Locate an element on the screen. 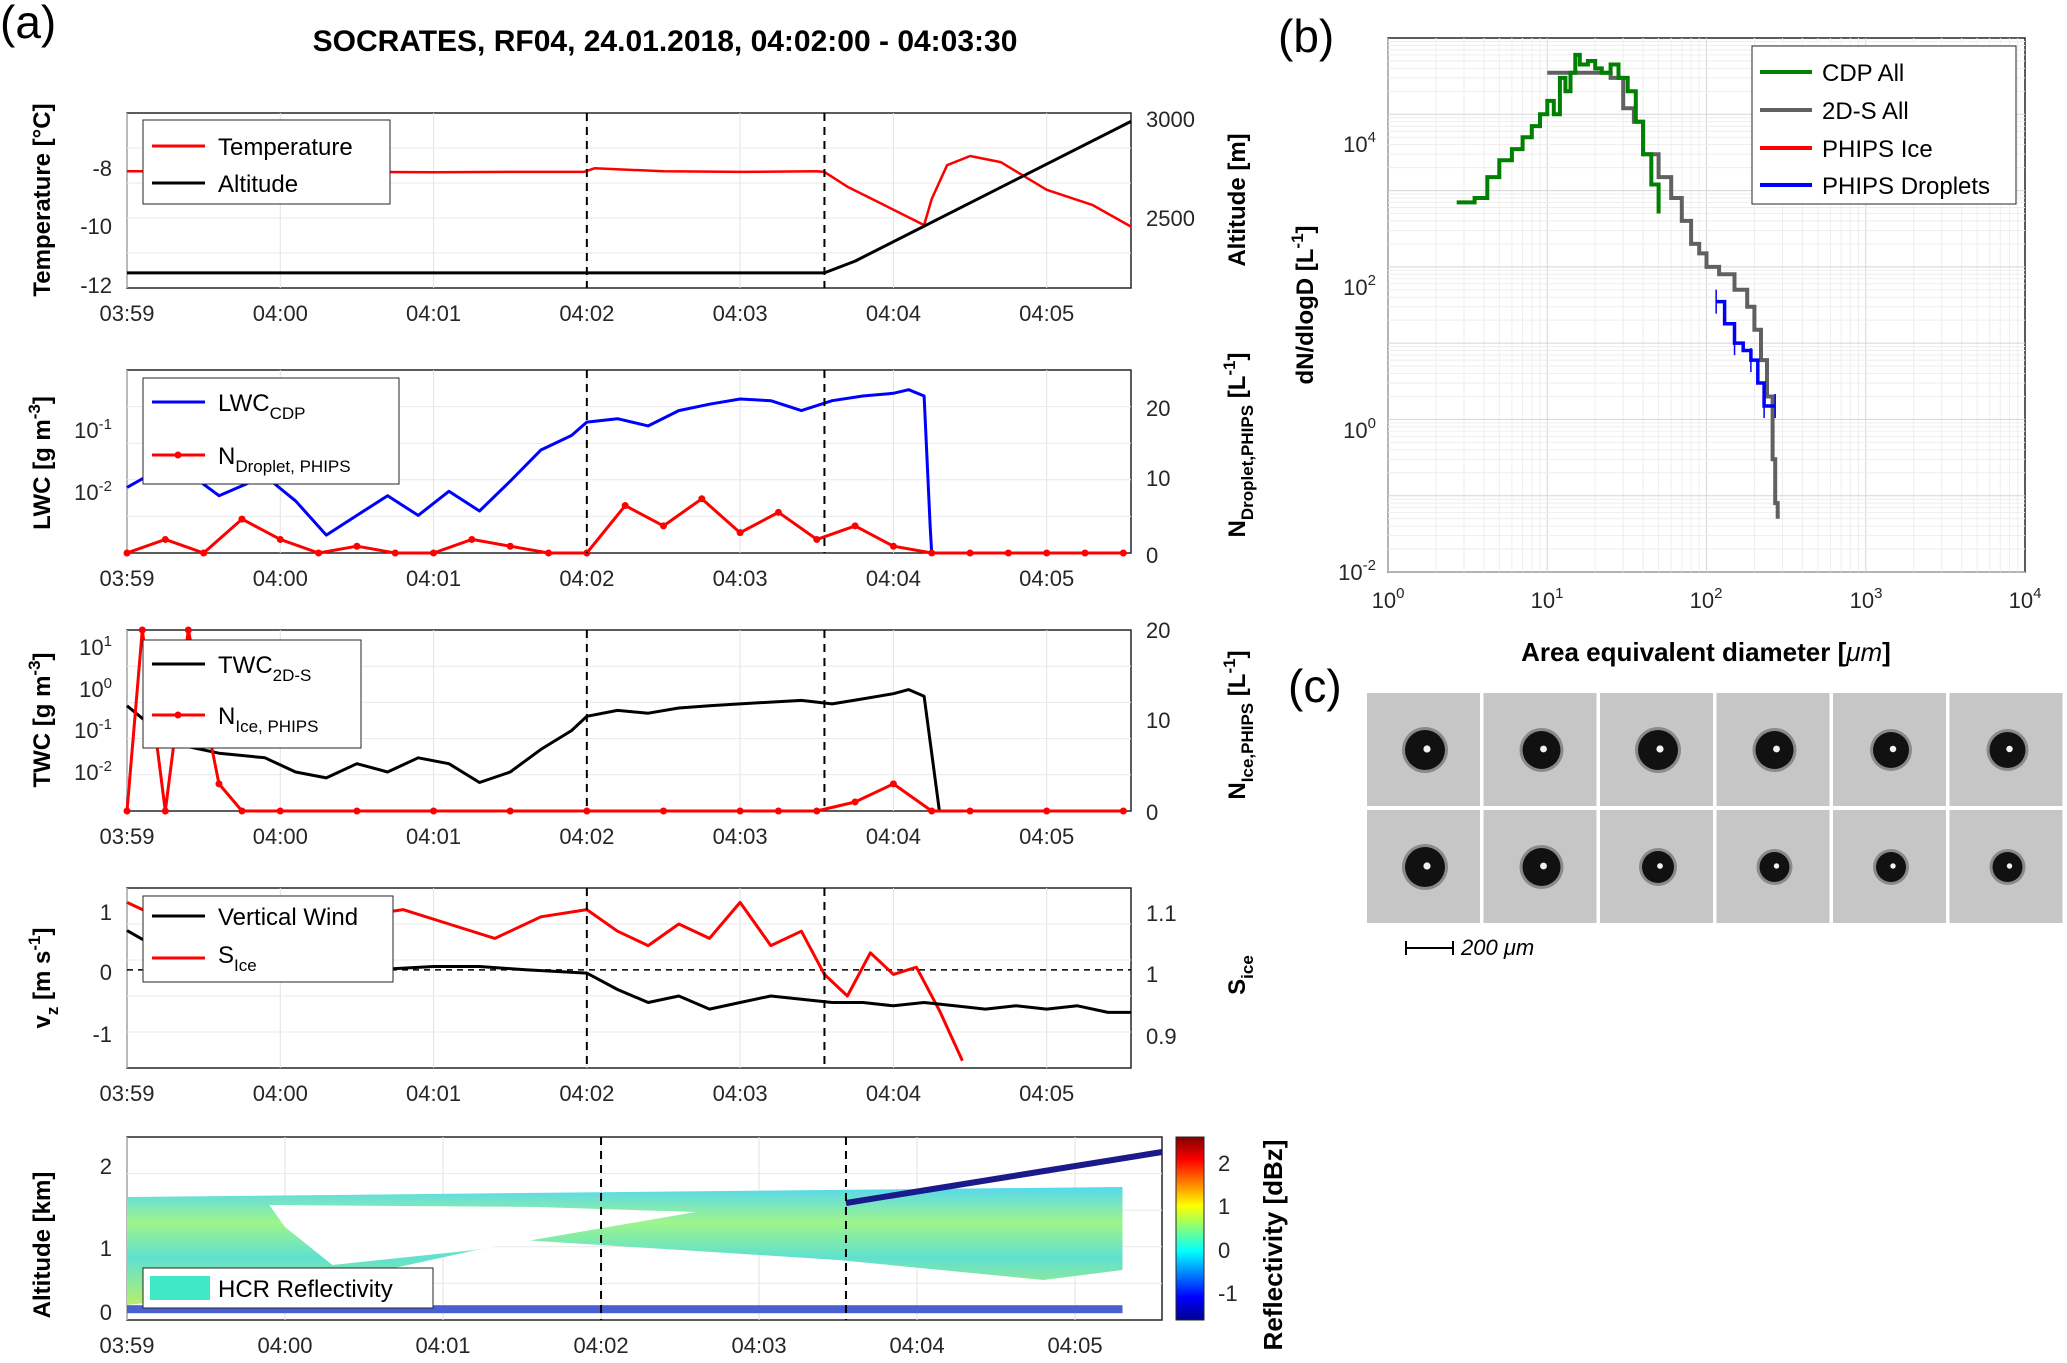 The height and width of the screenshot is (1363, 2067). ylabel-right: Sice is located at coordinates (1240, 975).